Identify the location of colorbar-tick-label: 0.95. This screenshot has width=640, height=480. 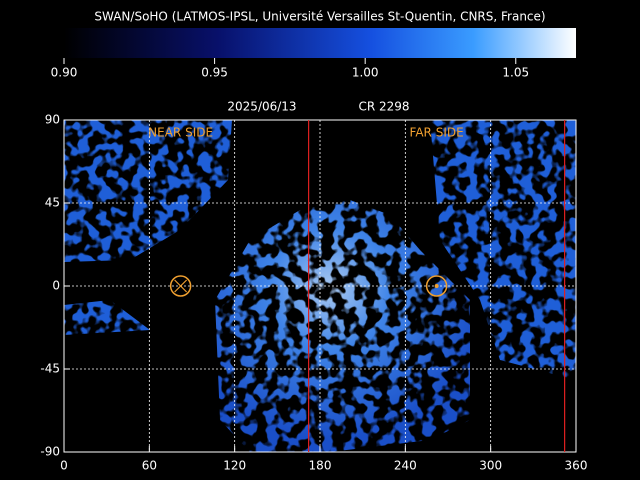
(214, 73).